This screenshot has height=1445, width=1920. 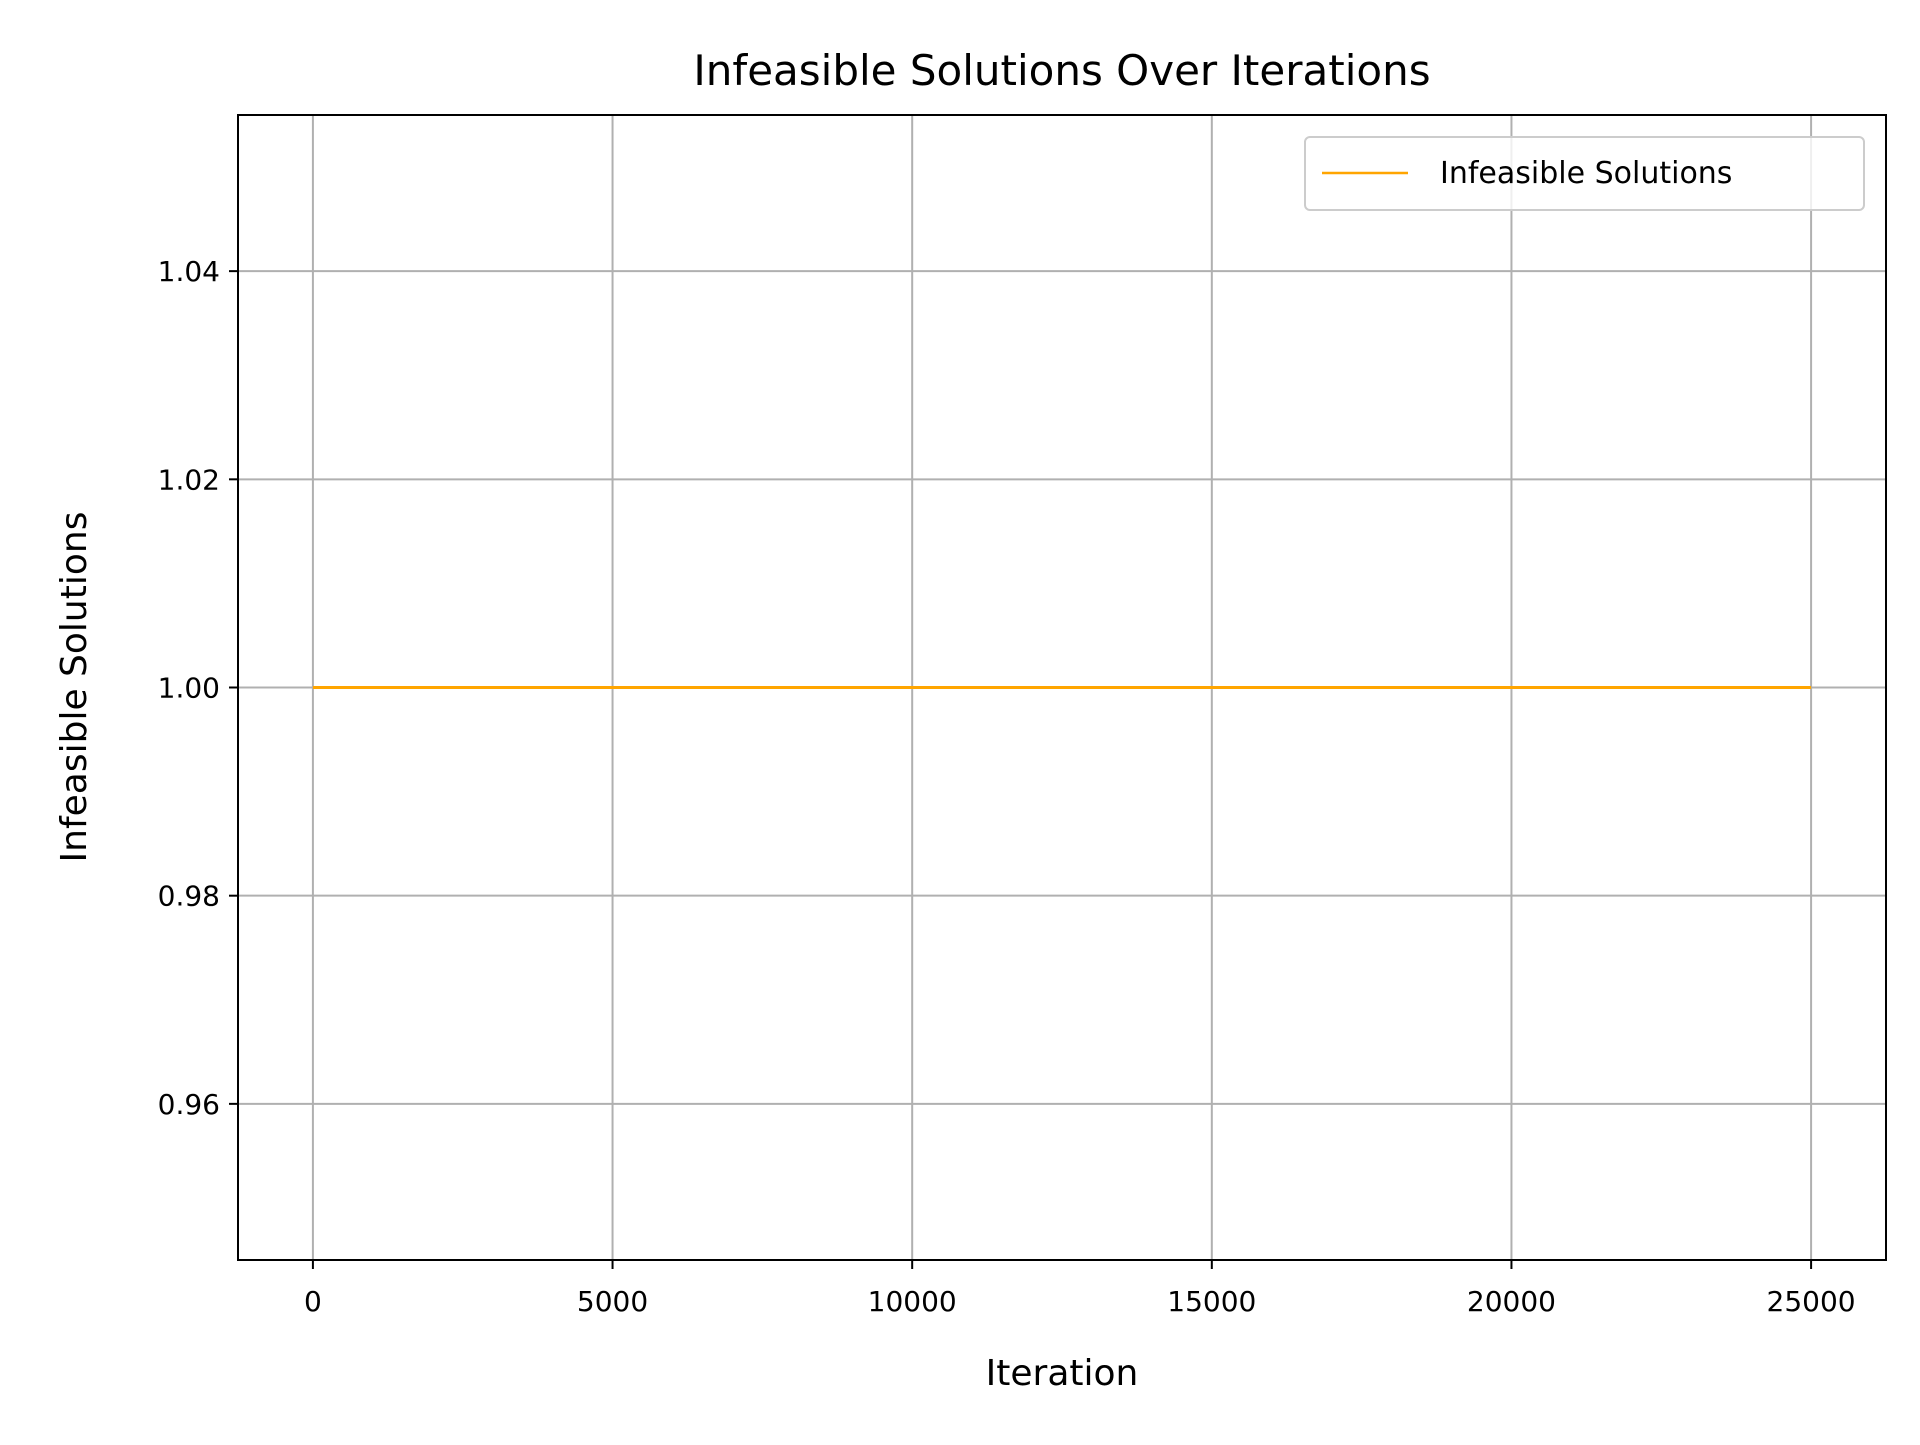 I want to click on x-tick-label: 15000, so click(x=1211, y=1301).